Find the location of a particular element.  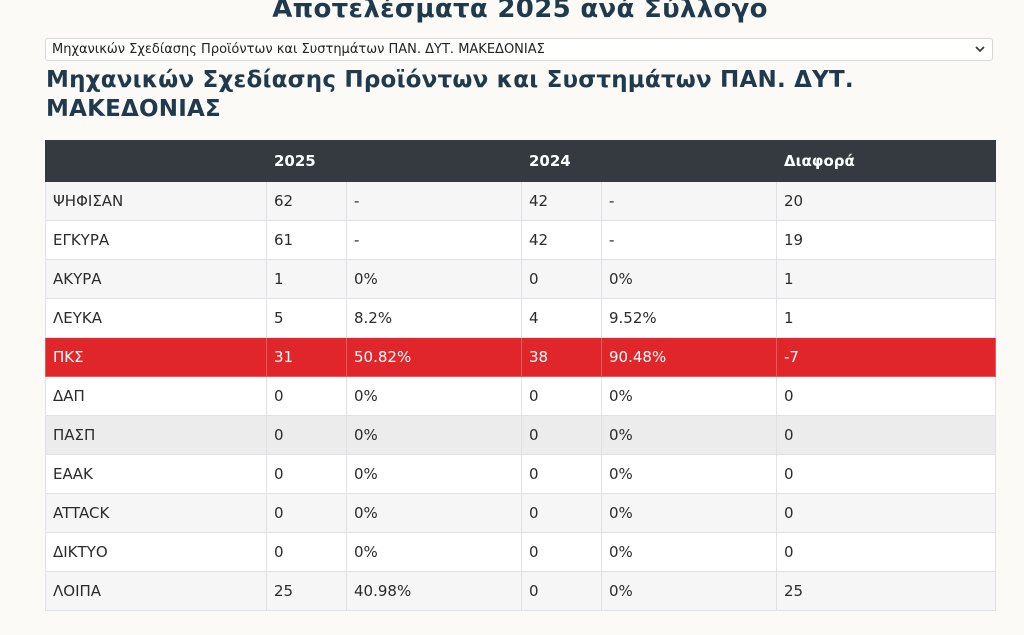

difference: 25 is located at coordinates (886, 591).